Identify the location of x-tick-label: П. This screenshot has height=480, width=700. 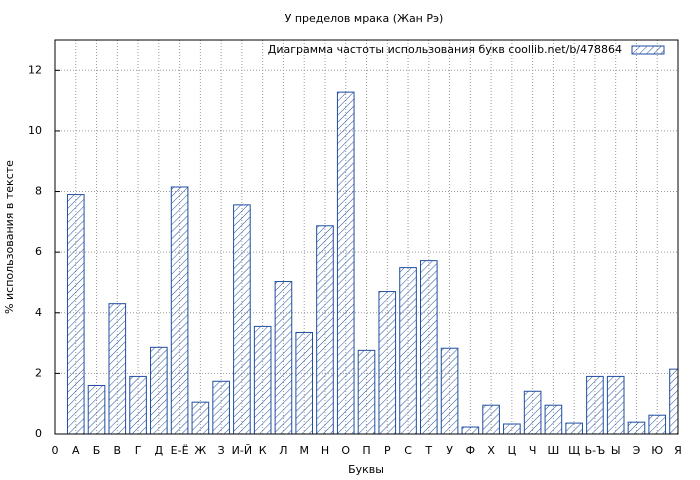
(366, 450).